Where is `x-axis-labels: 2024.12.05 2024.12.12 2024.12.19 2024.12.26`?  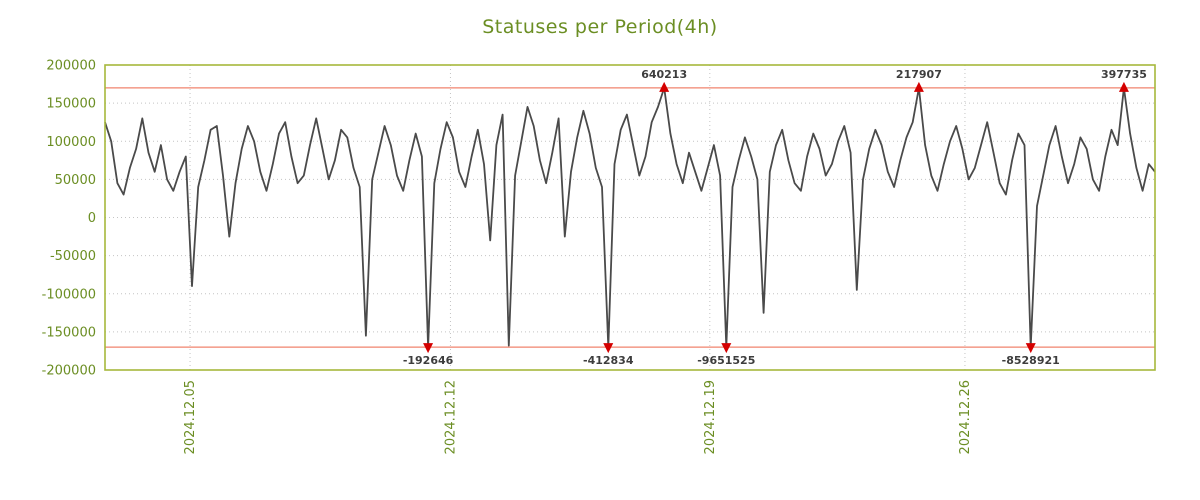 x-axis-labels: 2024.12.05 2024.12.12 2024.12.19 2024.12.26 is located at coordinates (578, 417).